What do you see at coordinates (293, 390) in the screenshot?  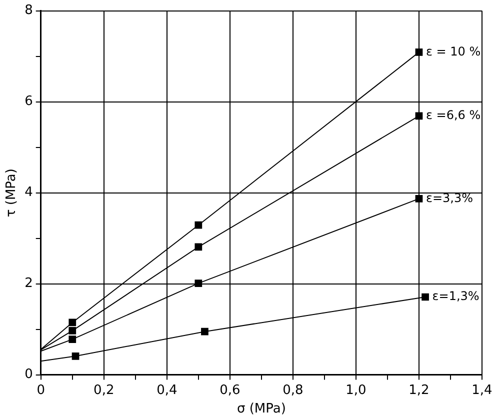 I see `x-tick-label: 0,8` at bounding box center [293, 390].